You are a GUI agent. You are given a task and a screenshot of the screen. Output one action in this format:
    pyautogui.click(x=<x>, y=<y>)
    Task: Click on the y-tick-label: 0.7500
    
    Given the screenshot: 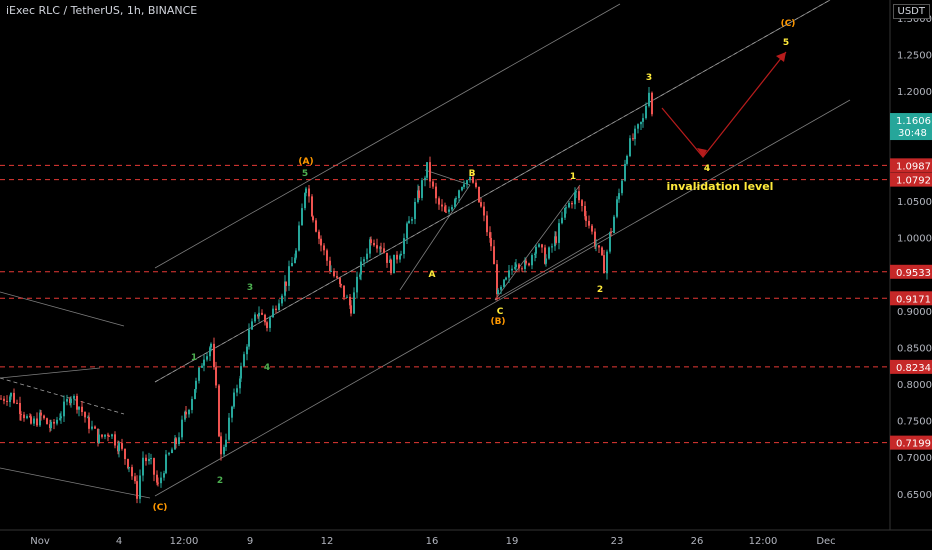 What is the action you would take?
    pyautogui.click(x=914, y=422)
    